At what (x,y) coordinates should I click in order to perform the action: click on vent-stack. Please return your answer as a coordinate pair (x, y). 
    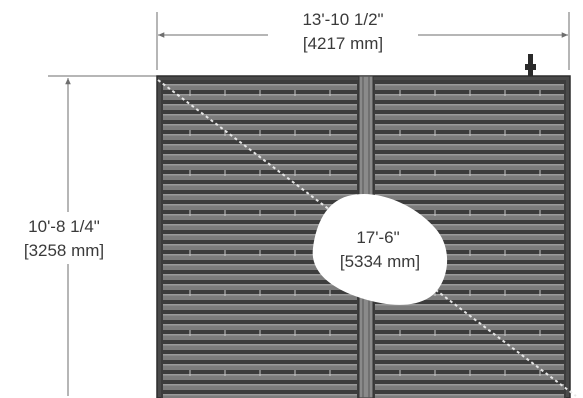
    Looking at the image, I should click on (530, 65).